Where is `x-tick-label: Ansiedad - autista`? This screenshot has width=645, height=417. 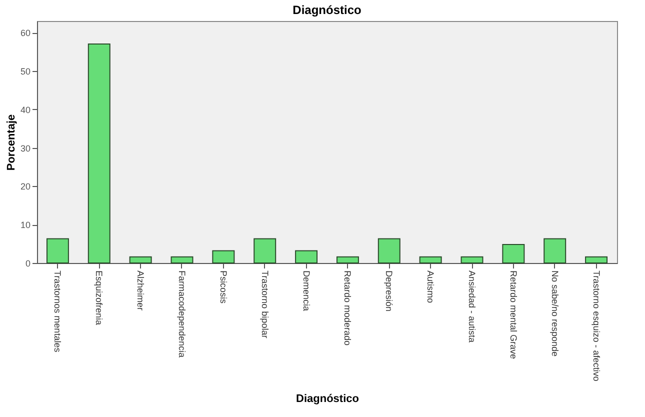 x-tick-label: Ansiedad - autista is located at coordinates (472, 306).